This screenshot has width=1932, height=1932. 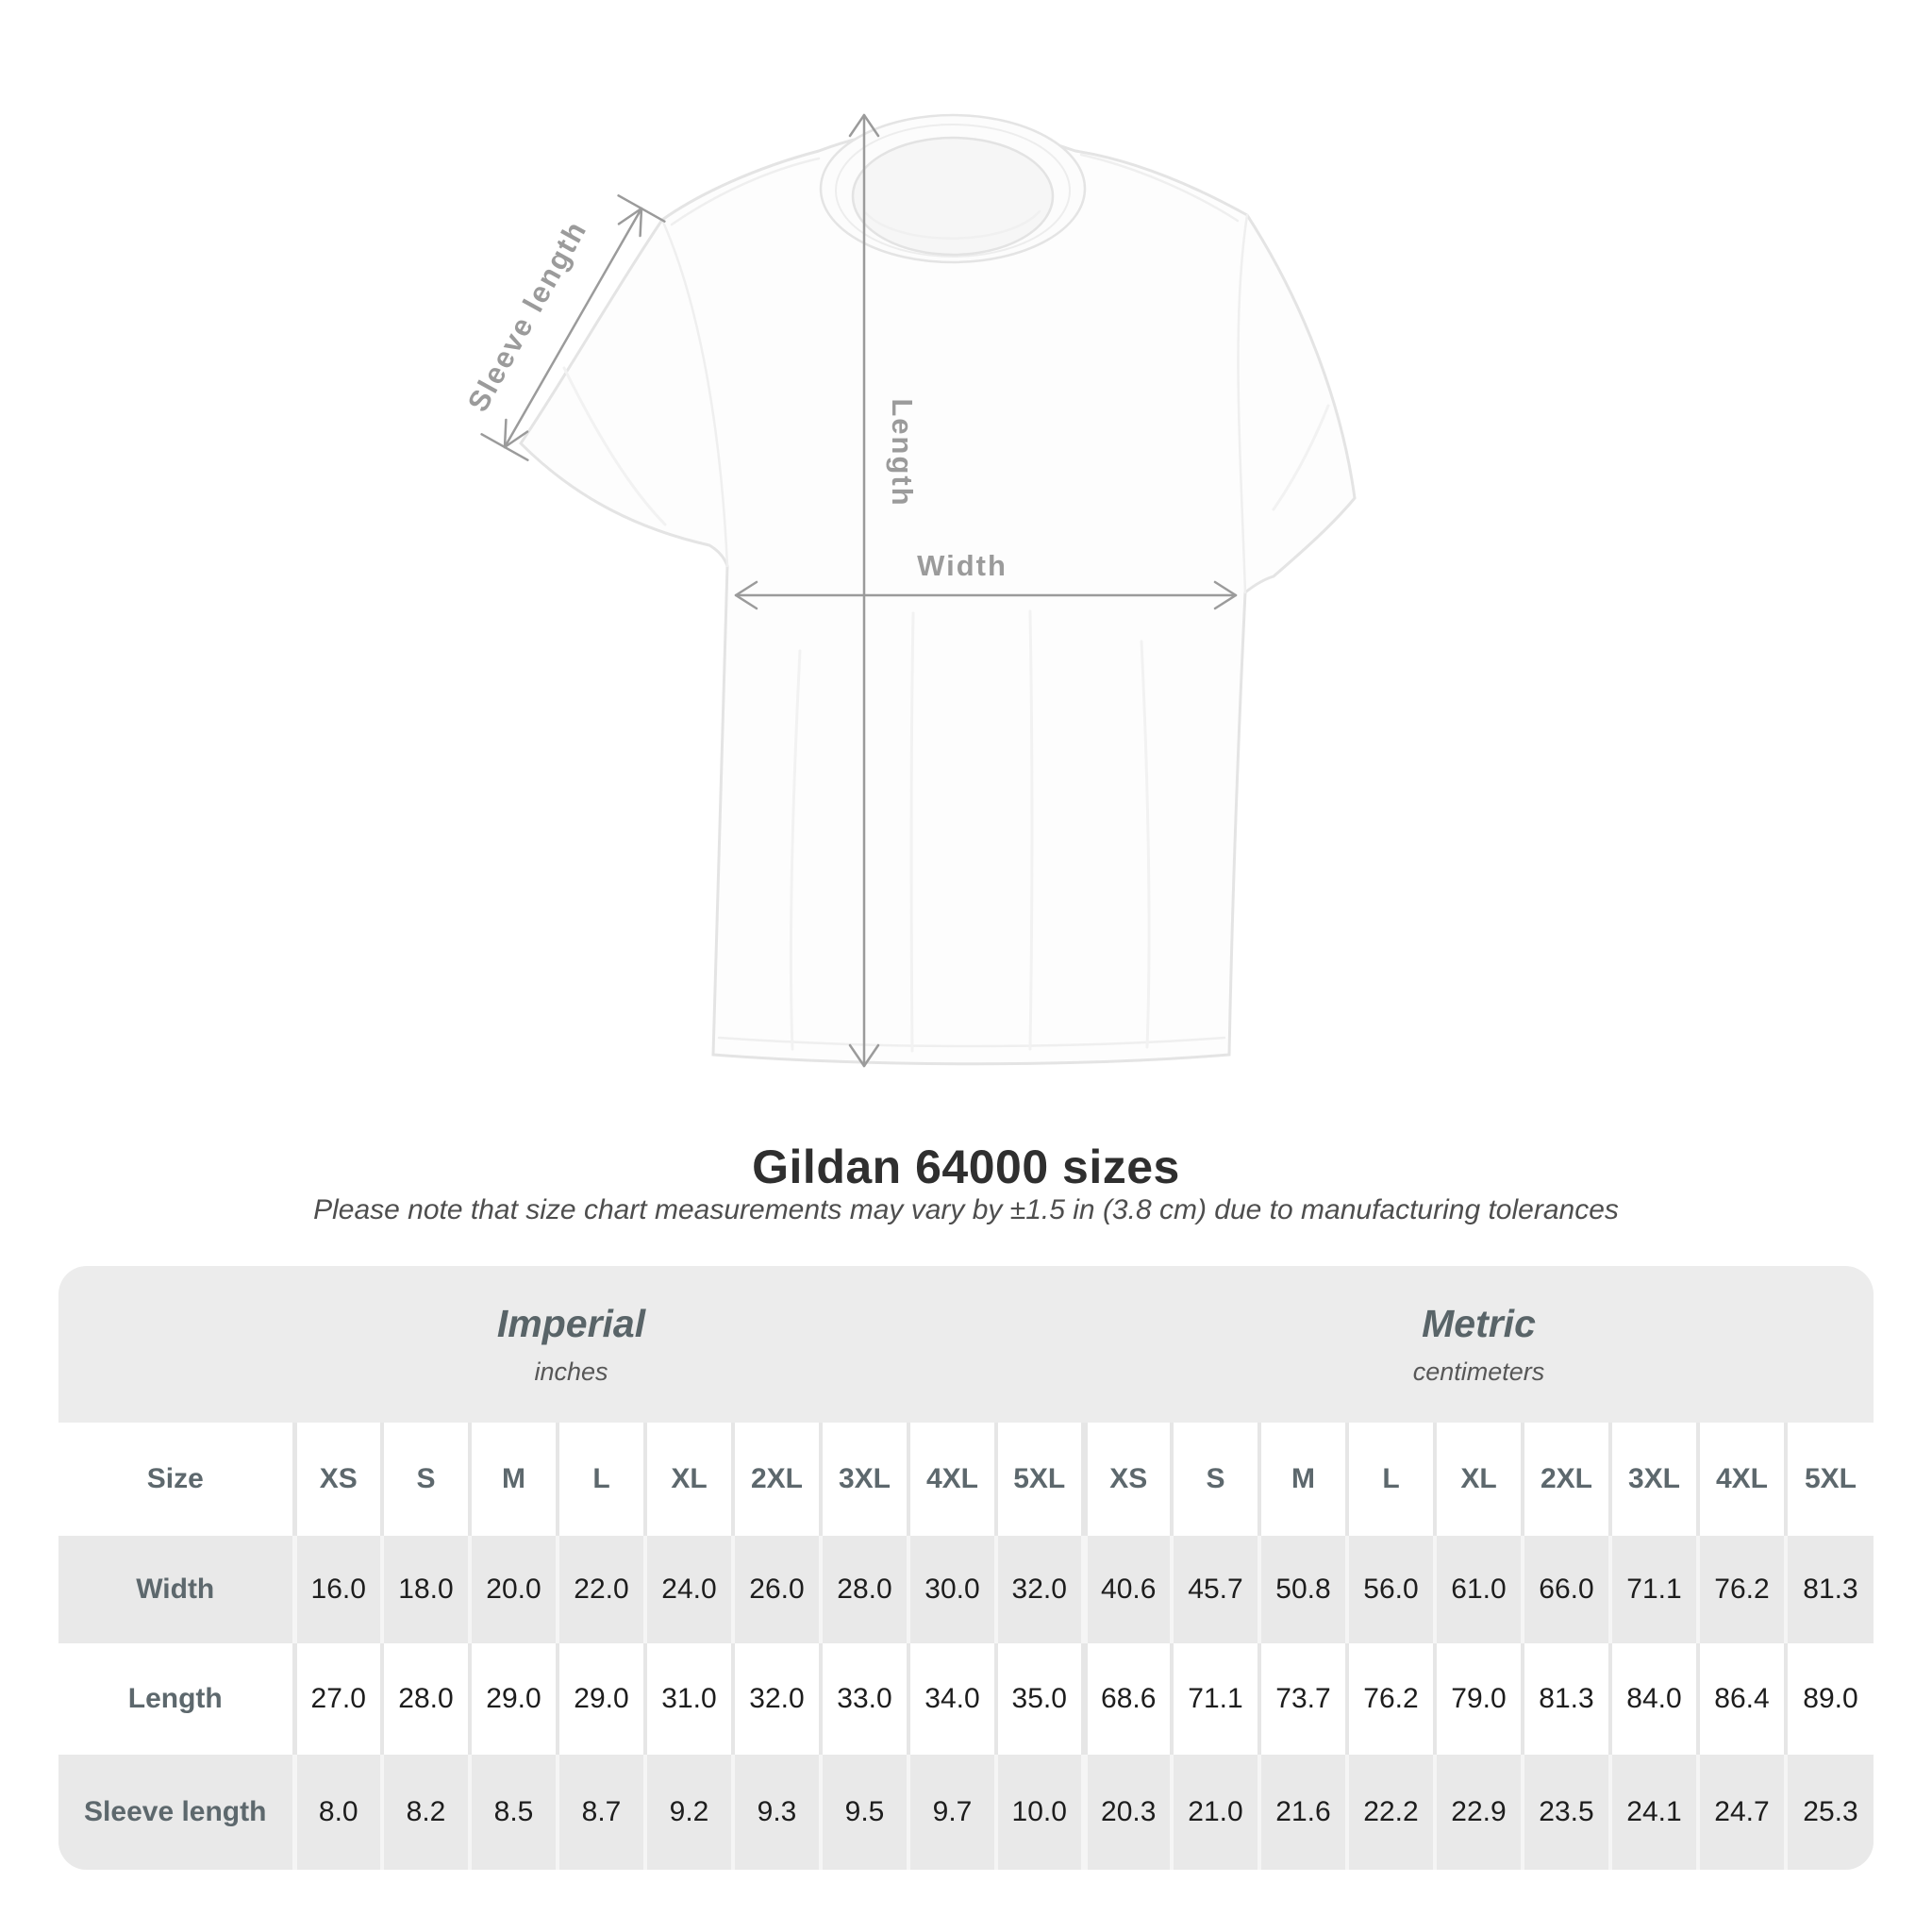 What do you see at coordinates (176, 1589) in the screenshot?
I see `row-label: Width` at bounding box center [176, 1589].